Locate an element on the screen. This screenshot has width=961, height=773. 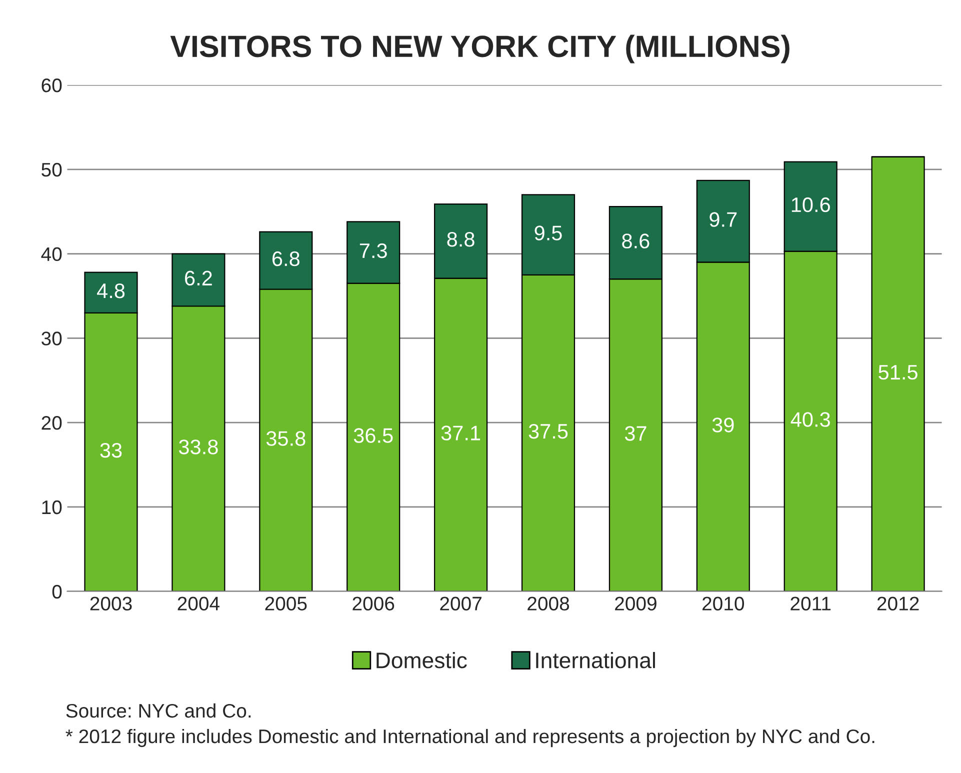
data-label: 9.7 is located at coordinates (723, 219).